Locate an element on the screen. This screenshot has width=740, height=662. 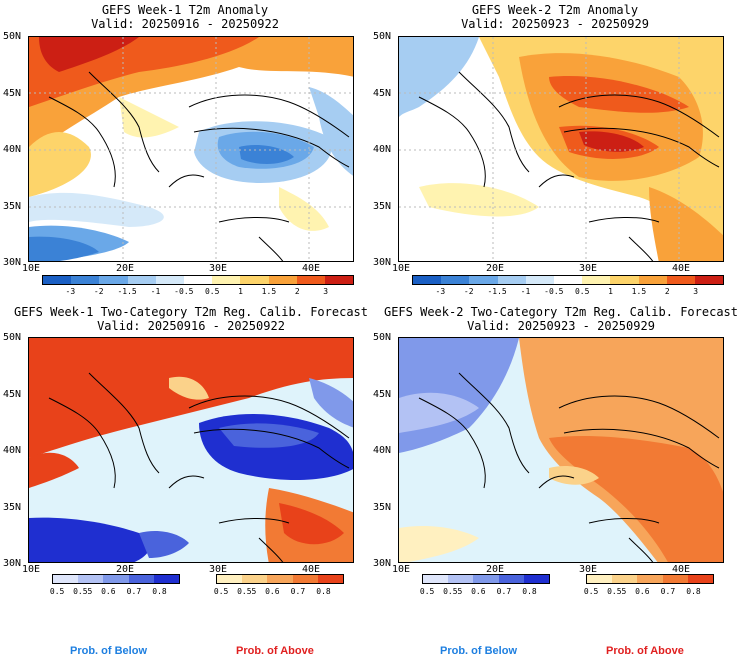
colorbar-tick-label: 3 is located at coordinates (696, 291).